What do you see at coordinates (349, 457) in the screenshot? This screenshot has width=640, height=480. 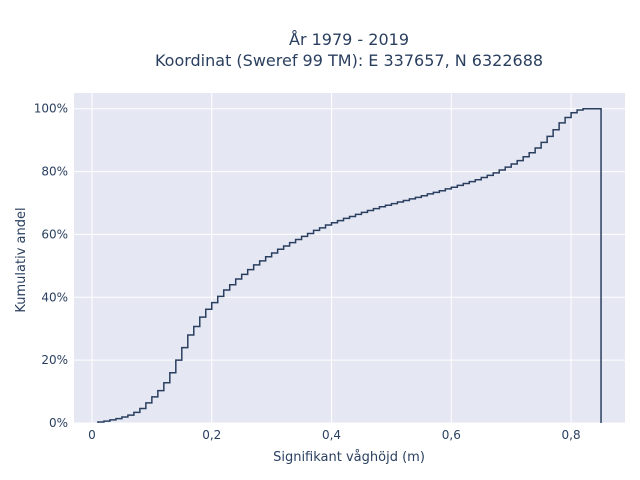 I see `x-axis-title: Signifikant våghöjd (m)` at bounding box center [349, 457].